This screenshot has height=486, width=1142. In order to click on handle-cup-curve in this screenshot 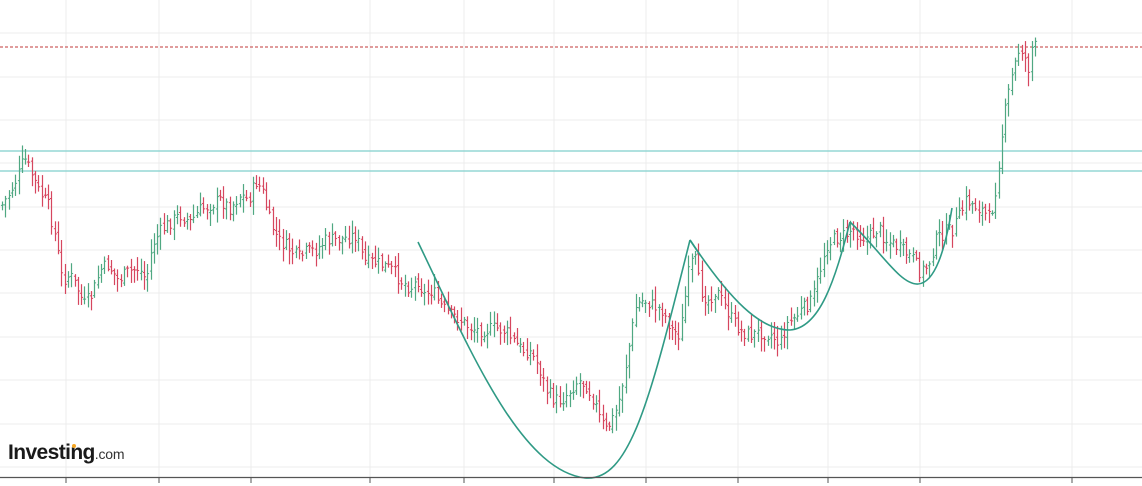, I will do `click(770, 276)`.